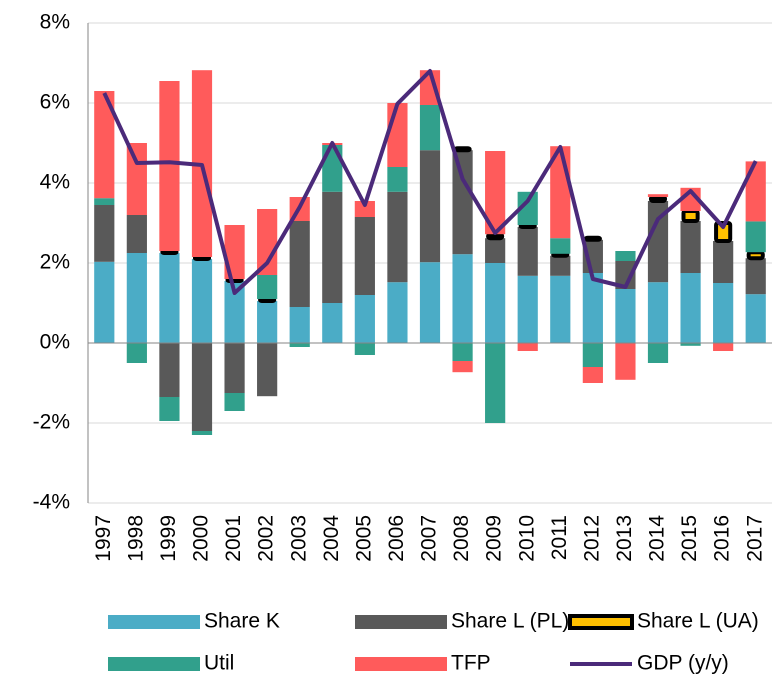 The image size is (784, 676). I want to click on legend-label: GDP (y/y), so click(683, 663).